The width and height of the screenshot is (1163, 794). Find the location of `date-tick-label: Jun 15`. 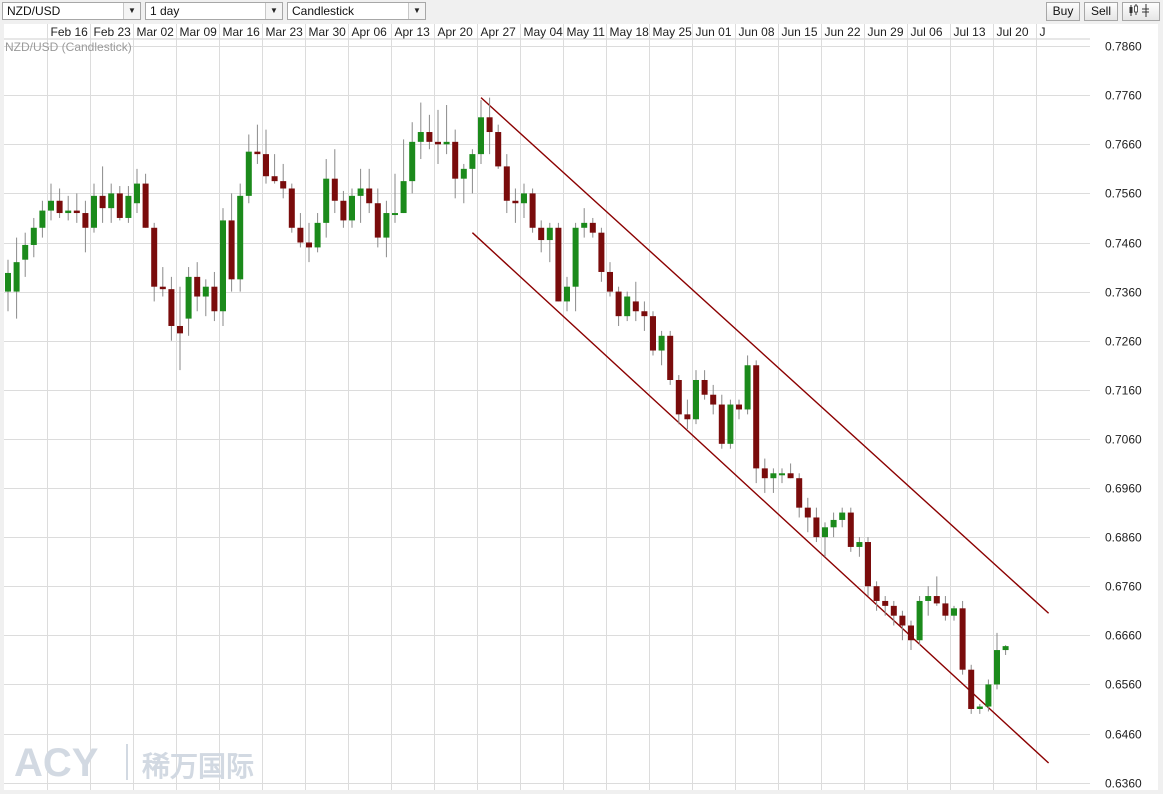

date-tick-label: Jun 15 is located at coordinates (800, 32).